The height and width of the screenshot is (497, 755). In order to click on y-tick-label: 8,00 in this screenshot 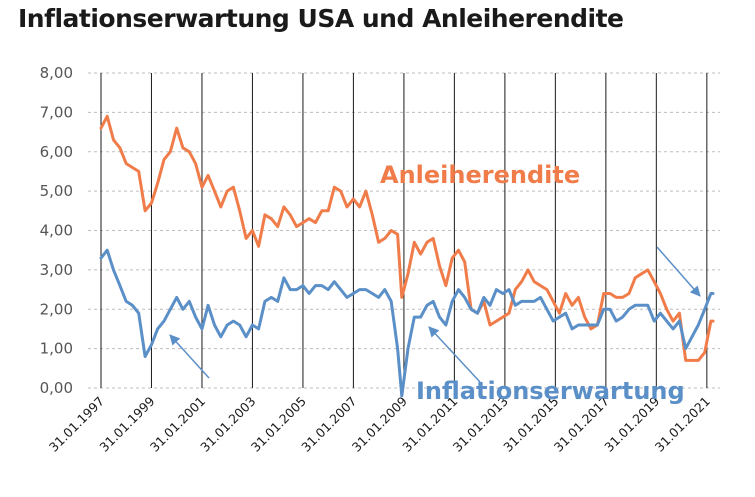, I will do `click(56, 73)`.